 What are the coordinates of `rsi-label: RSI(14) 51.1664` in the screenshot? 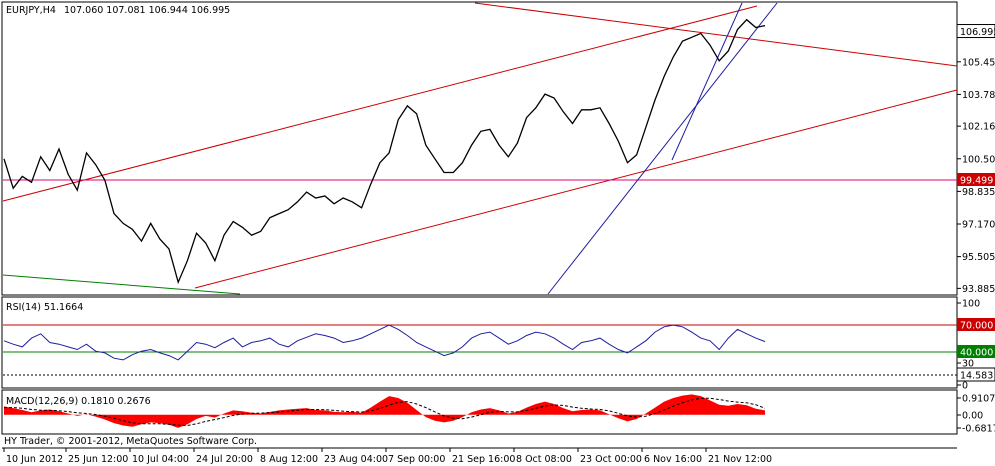 It's located at (44, 307).